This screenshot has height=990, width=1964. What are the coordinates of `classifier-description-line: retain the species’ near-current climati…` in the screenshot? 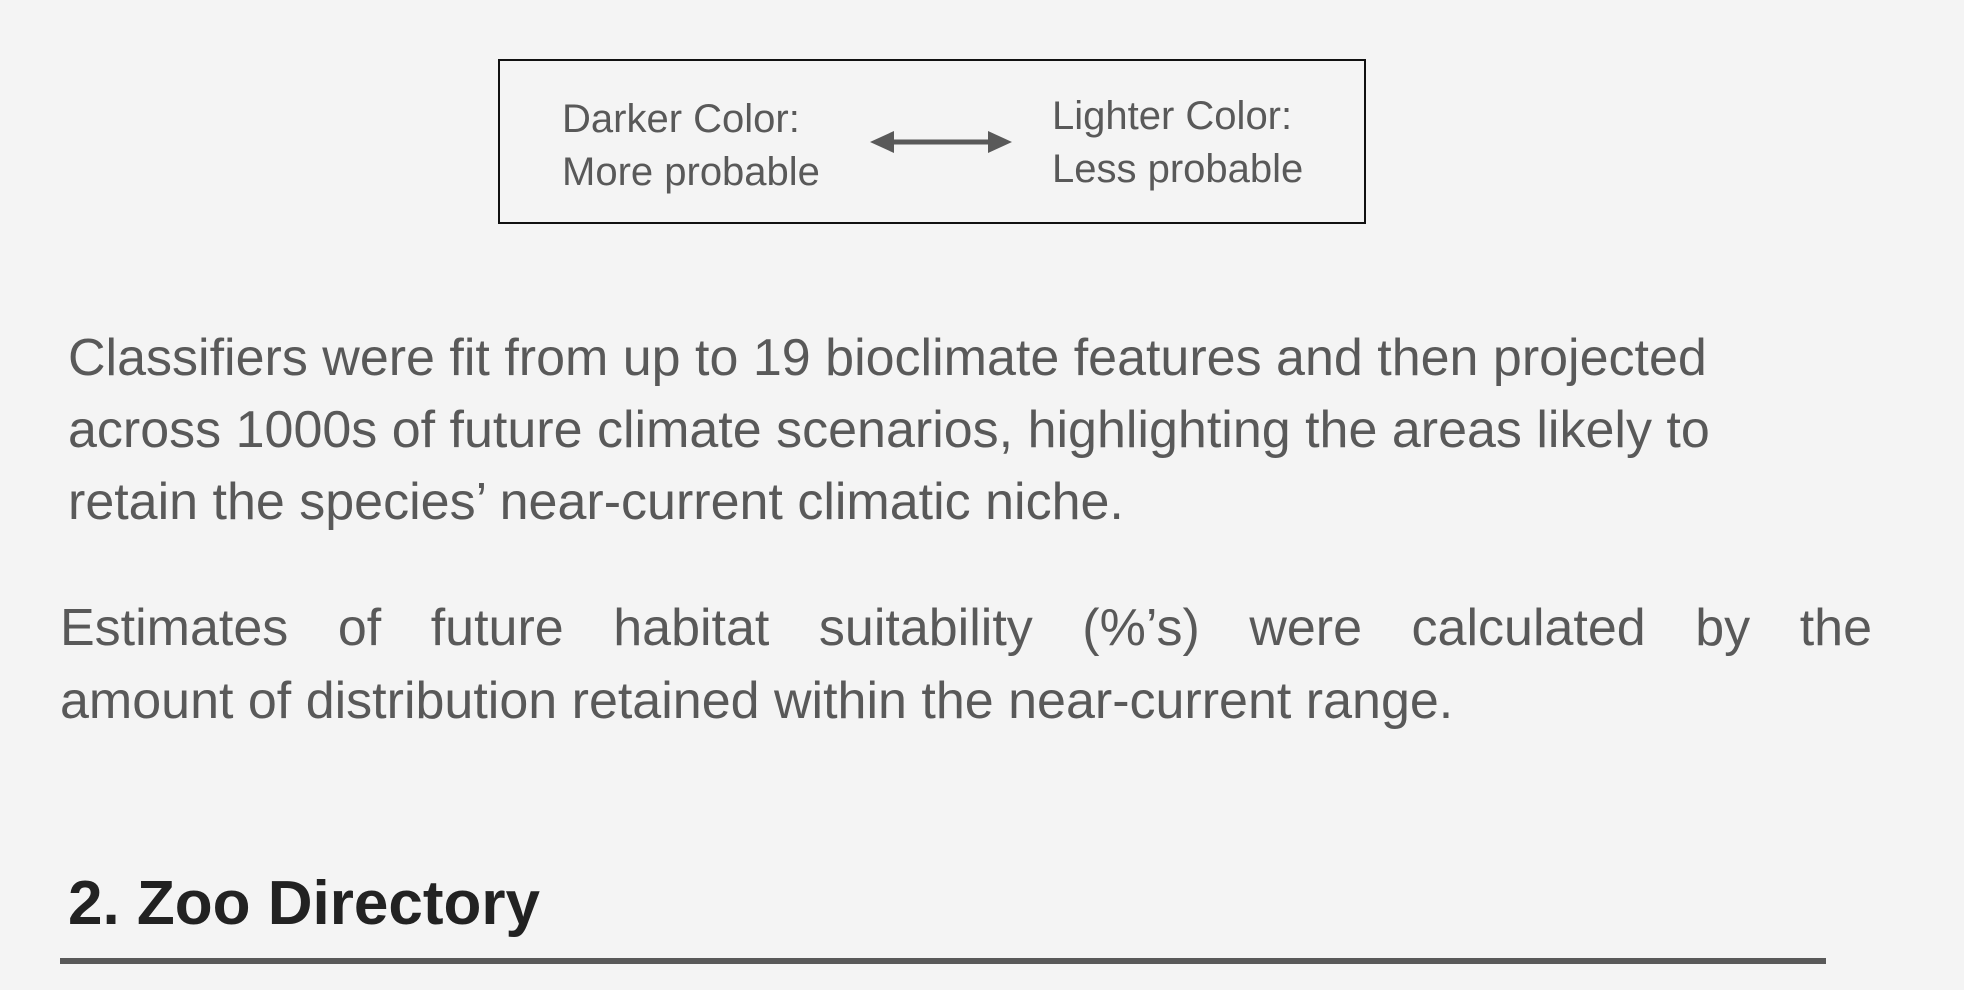 It's located at (596, 502).